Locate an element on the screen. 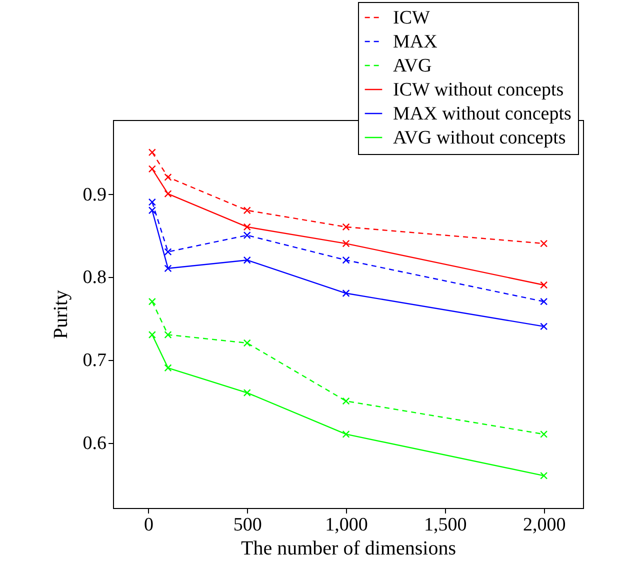 This screenshot has height=583, width=626. legend-label: MAX is located at coordinates (415, 42).